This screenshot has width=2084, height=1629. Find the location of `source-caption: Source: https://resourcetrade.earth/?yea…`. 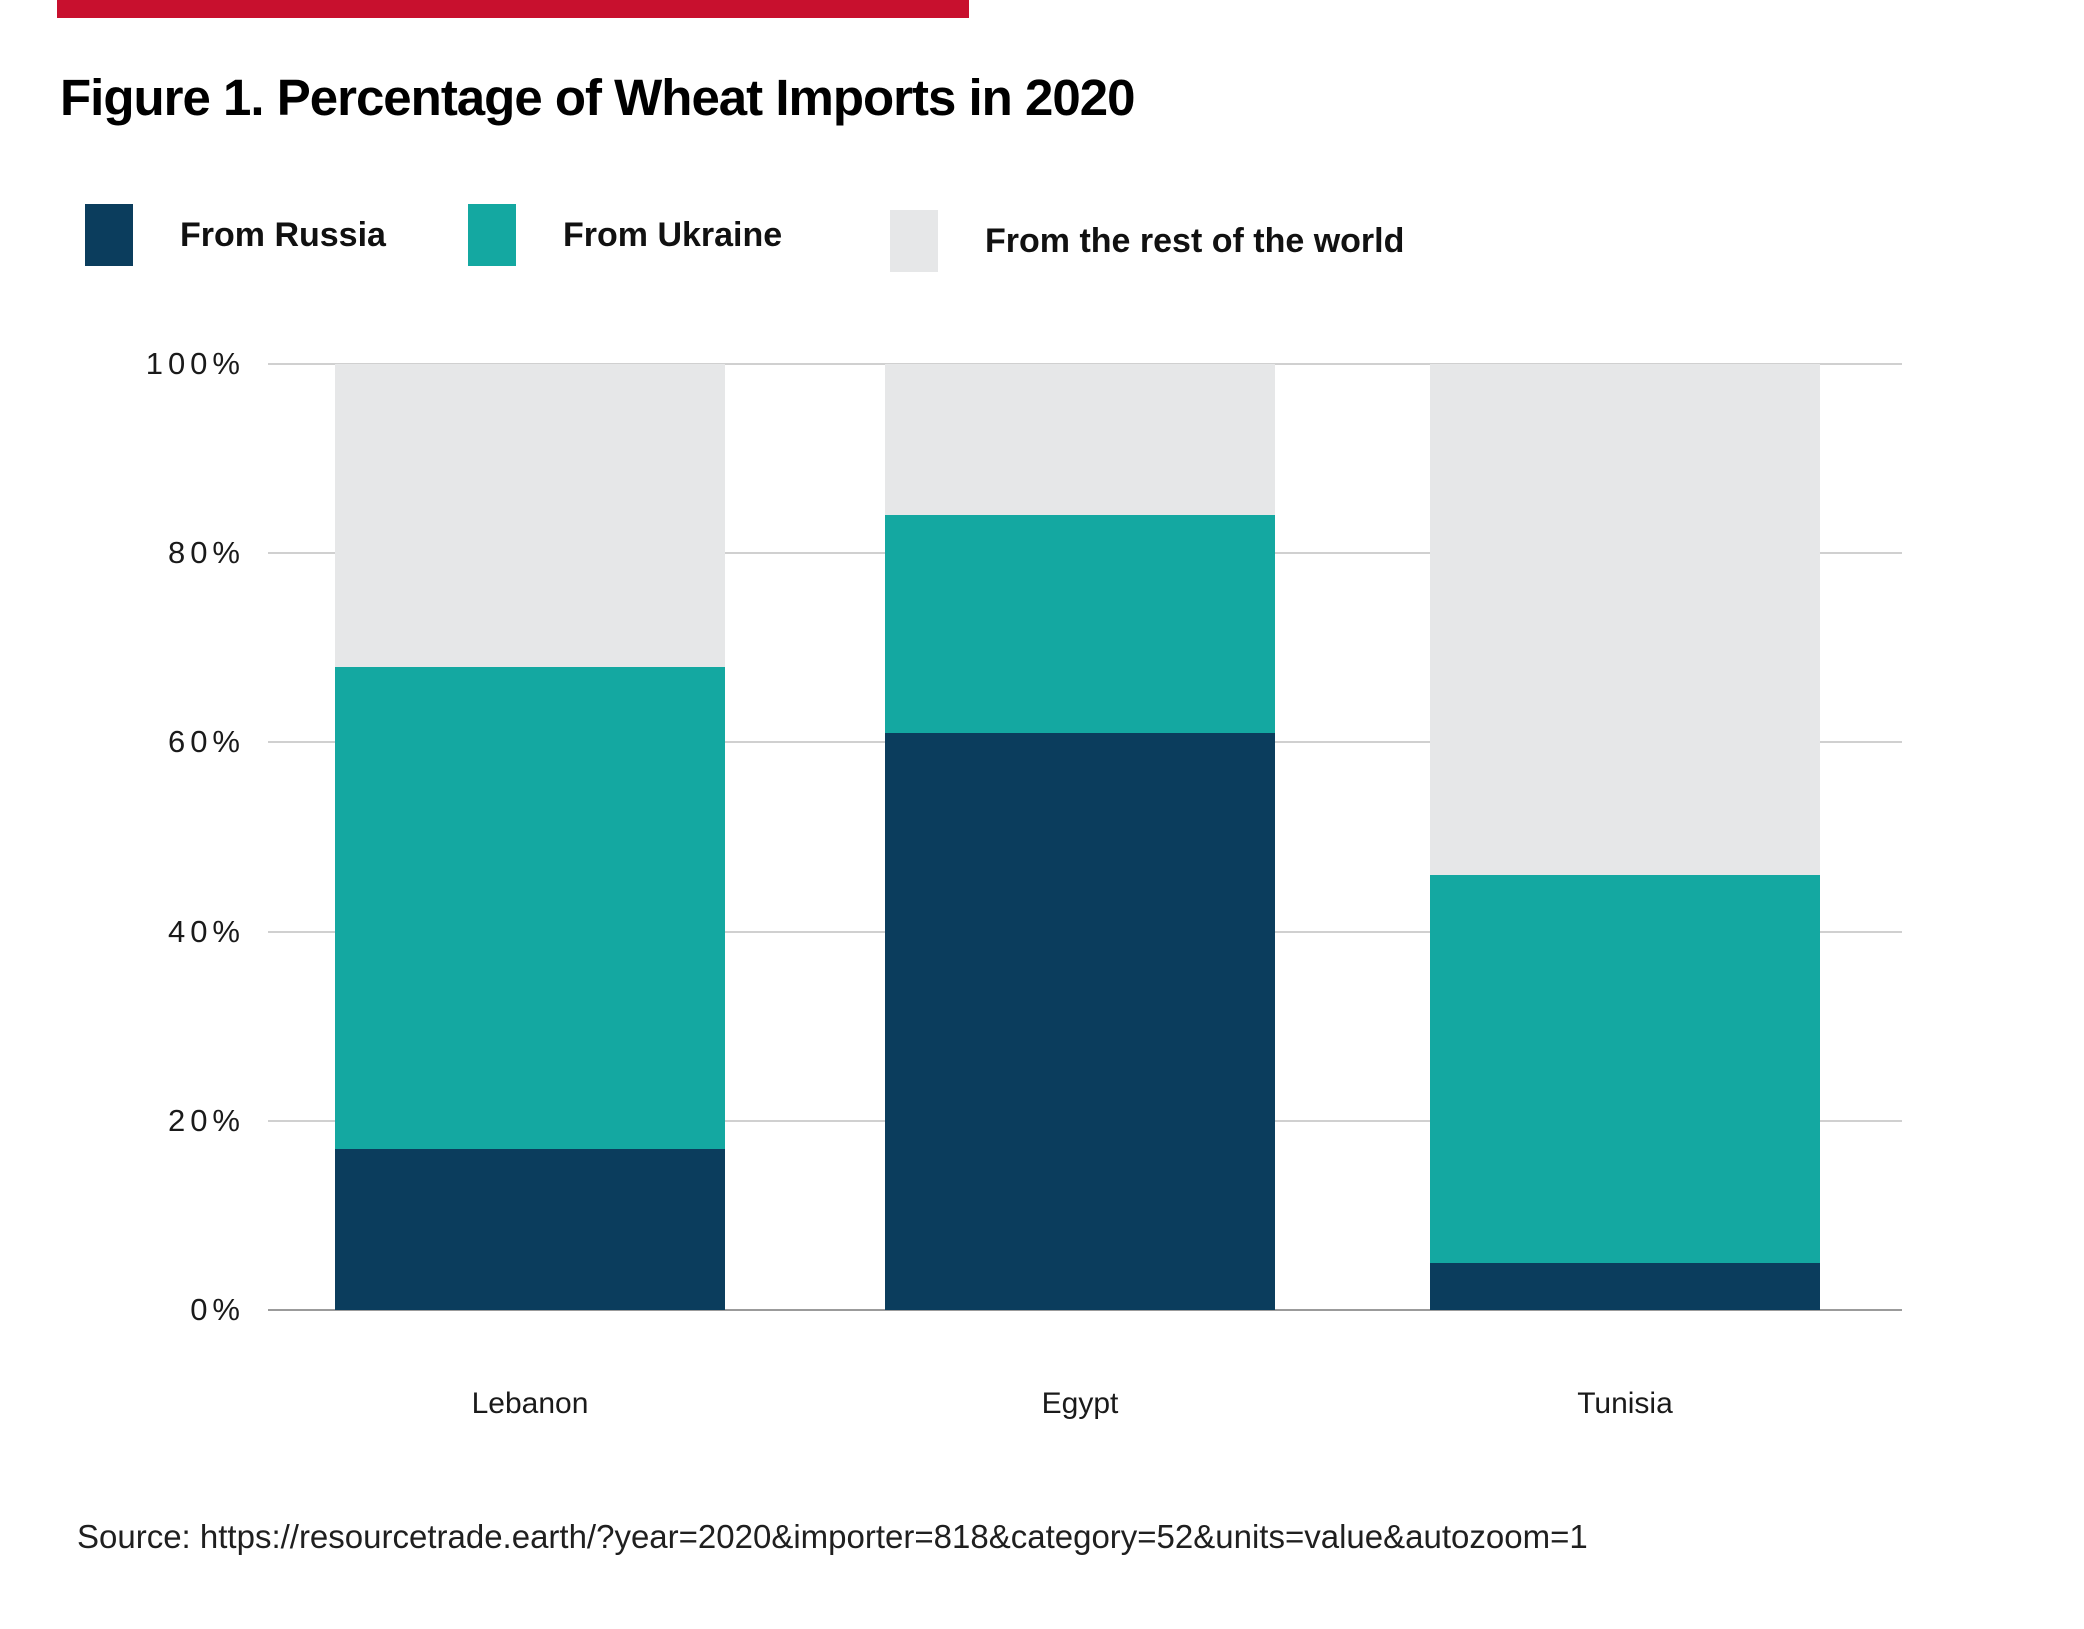

source-caption: Source: https://resourcetrade.earth/?yea… is located at coordinates (832, 1536).